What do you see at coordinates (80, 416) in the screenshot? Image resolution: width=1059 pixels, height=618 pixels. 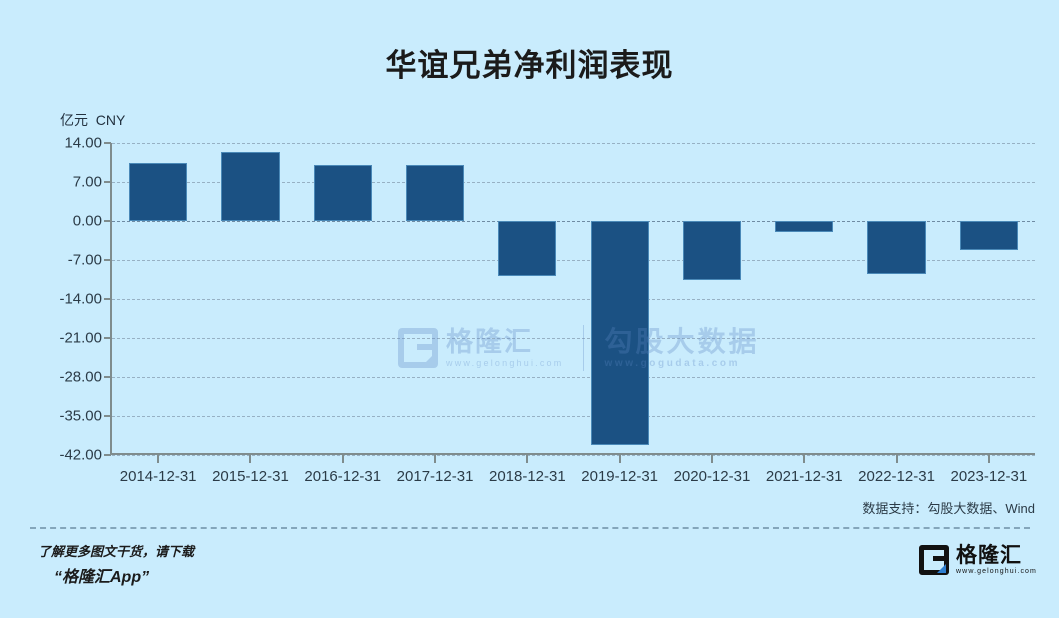 I see `y-tick-label: -35.00` at bounding box center [80, 416].